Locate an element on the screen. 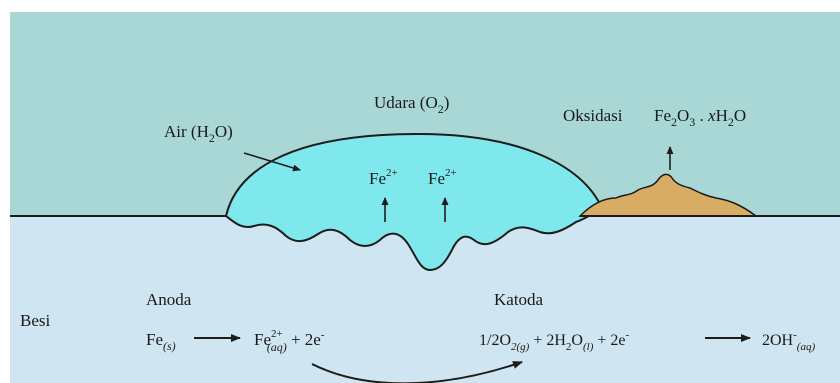  oxidation-label: Oksidasi is located at coordinates (593, 115).